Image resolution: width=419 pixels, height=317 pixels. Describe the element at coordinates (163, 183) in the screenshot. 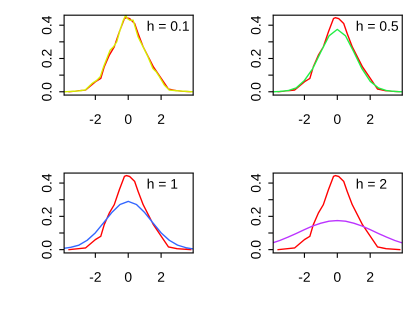

I see `annotation: h = 1` at that location.